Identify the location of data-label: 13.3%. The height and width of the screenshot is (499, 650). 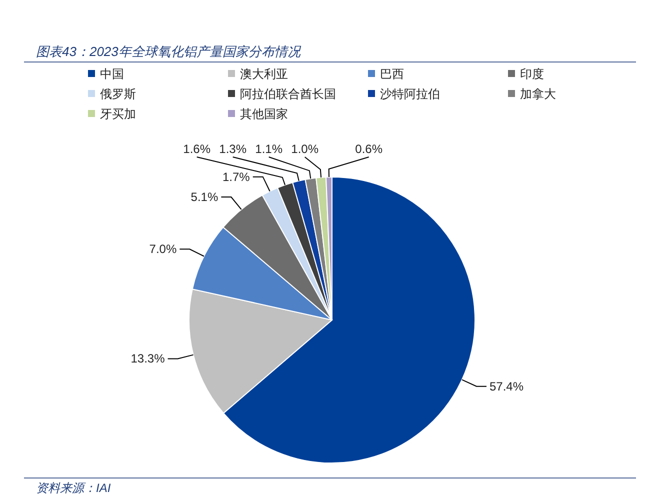
(148, 359).